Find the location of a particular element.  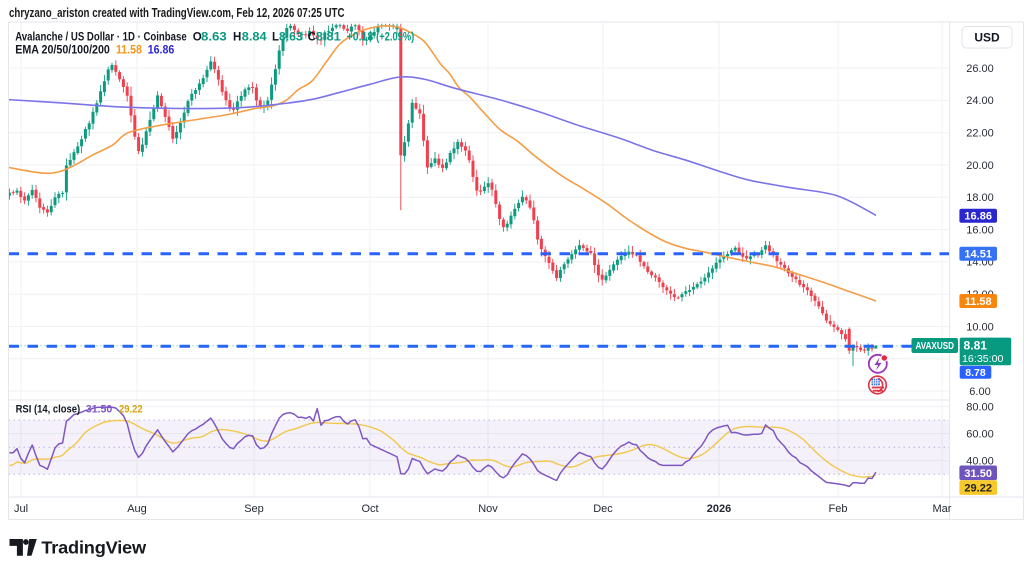

svg-text: 10.00 is located at coordinates (980, 327).